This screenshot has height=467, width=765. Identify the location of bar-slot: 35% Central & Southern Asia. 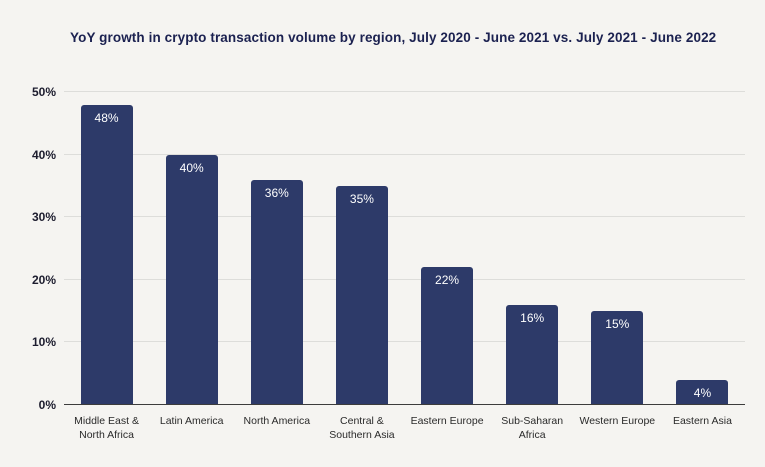
(361, 266).